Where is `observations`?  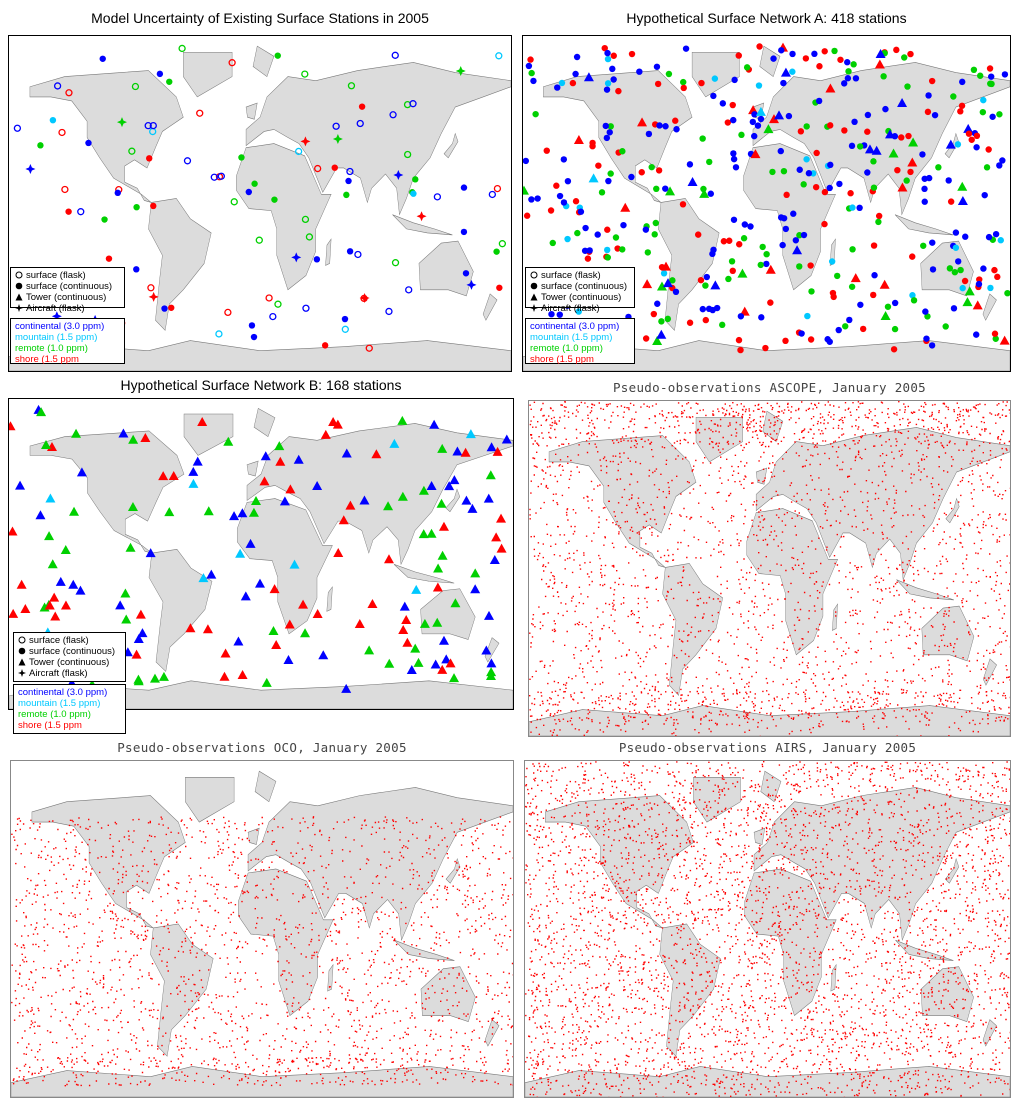 observations is located at coordinates (260, 548).